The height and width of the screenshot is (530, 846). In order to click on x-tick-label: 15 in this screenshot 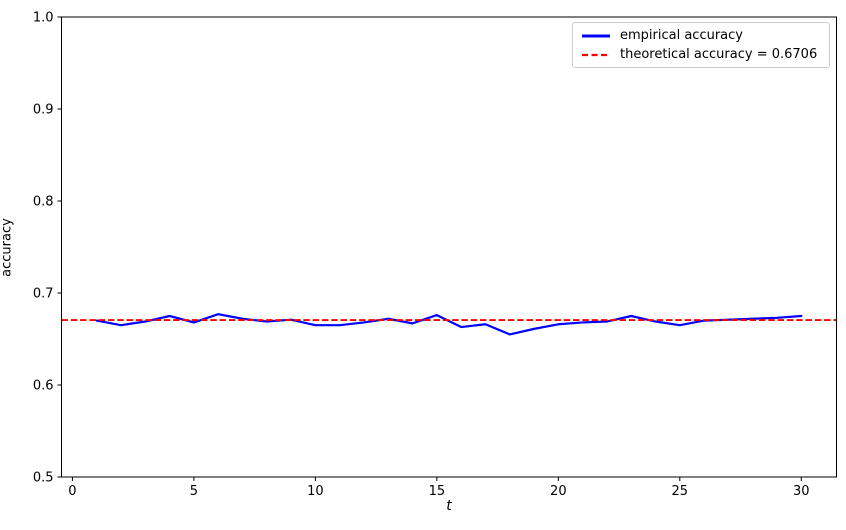, I will do `click(437, 491)`.